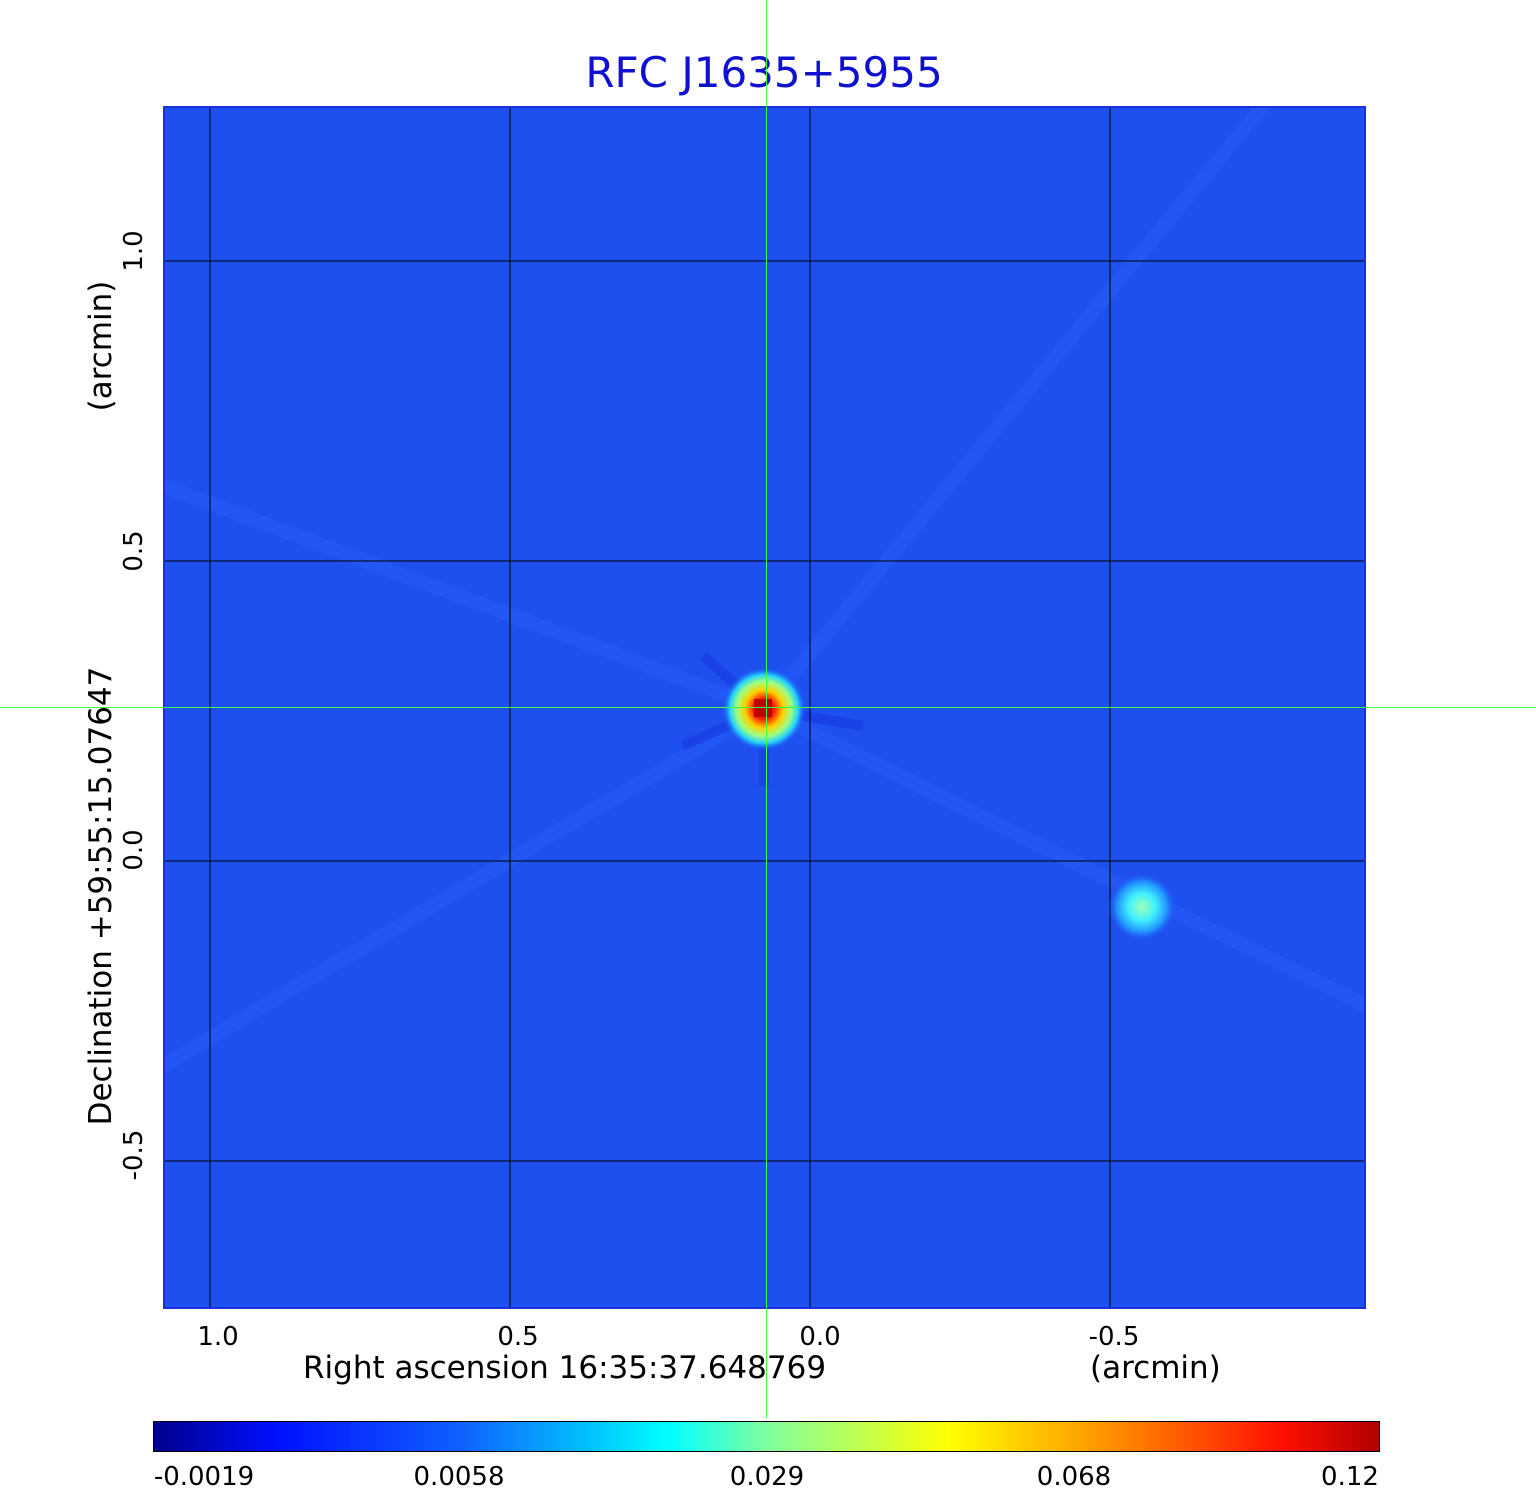 The image size is (1536, 1511). What do you see at coordinates (459, 1477) in the screenshot?
I see `colorbar-tick-label: 0.0058` at bounding box center [459, 1477].